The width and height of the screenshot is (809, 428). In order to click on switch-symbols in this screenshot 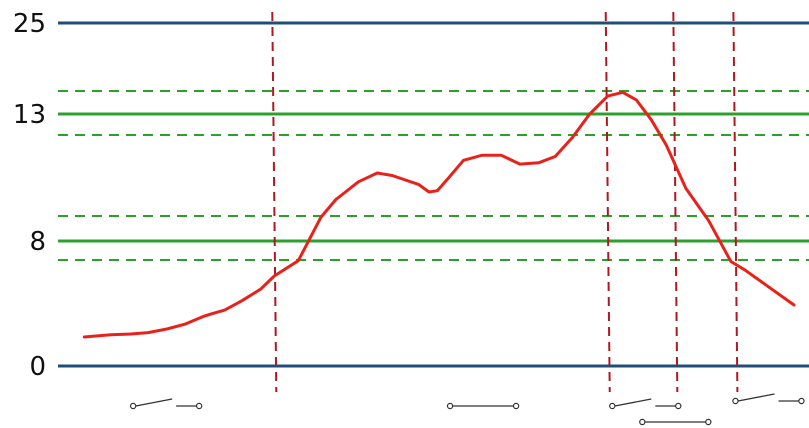, I will do `click(467, 409)`.